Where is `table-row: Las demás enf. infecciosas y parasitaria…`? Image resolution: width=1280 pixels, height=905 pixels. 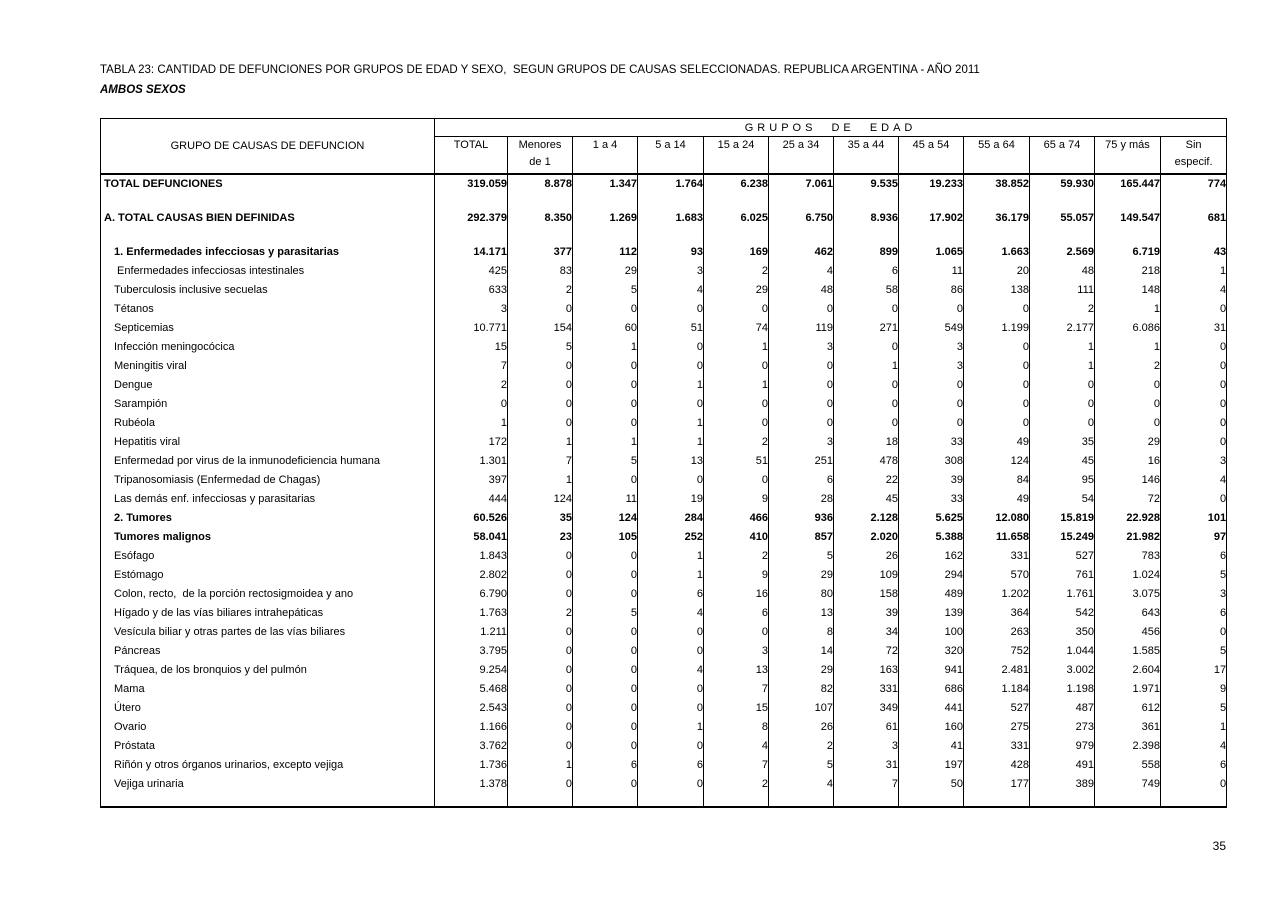
table-row: Las demás enf. infecciosas y parasitaria… is located at coordinates (664, 498).